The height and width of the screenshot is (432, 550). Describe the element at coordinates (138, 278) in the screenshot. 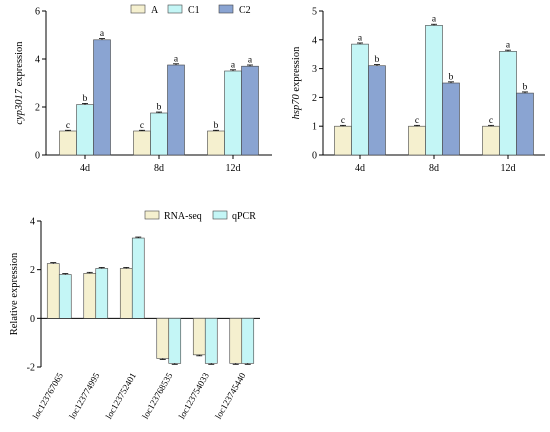

I see `bar-qPCR-loc123752401` at that location.